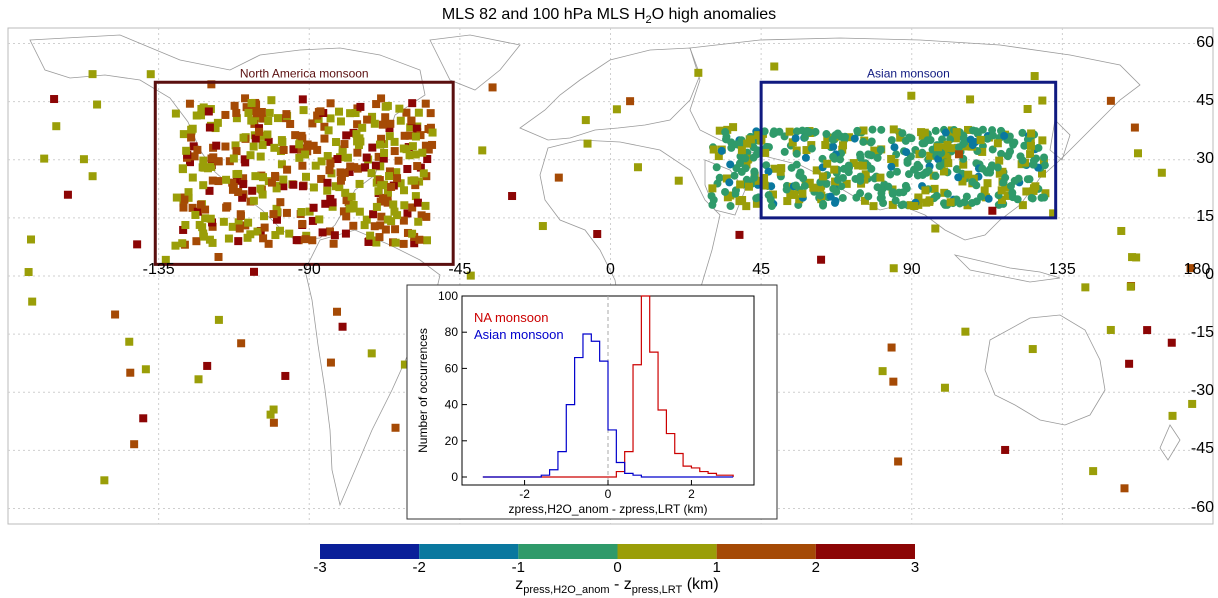 The height and width of the screenshot is (598, 1218). What do you see at coordinates (691, 494) in the screenshot?
I see `x-tick-label: 2` at bounding box center [691, 494].